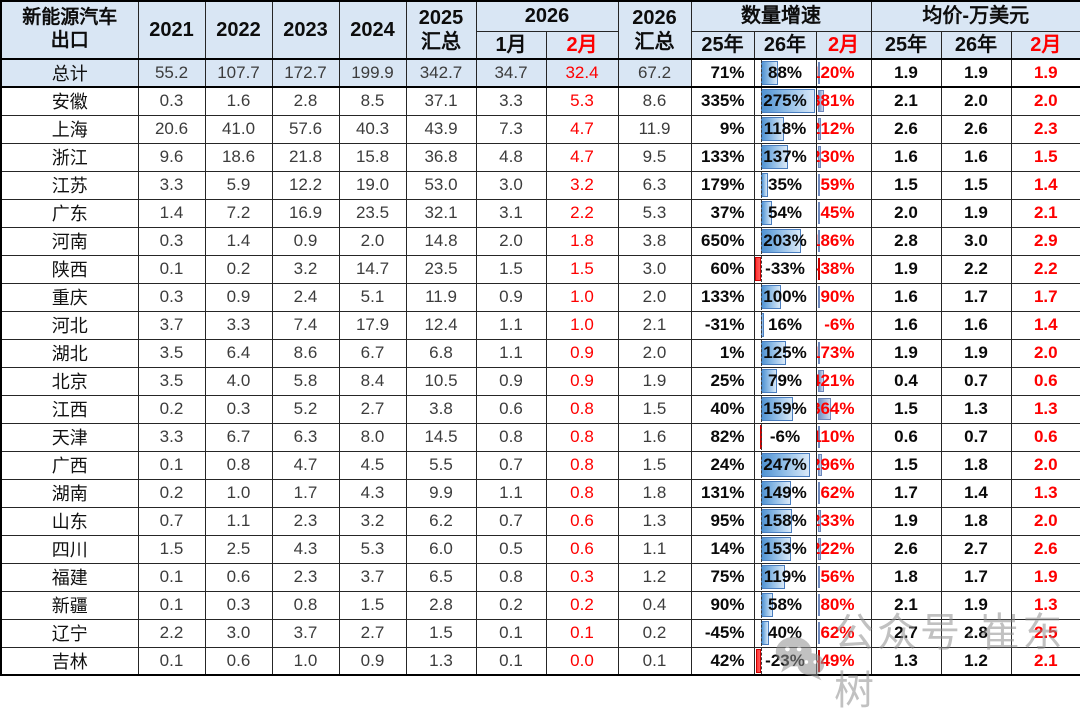  Describe the element at coordinates (1045, 241) in the screenshot. I see `price-feb-cell: 2.9` at that location.